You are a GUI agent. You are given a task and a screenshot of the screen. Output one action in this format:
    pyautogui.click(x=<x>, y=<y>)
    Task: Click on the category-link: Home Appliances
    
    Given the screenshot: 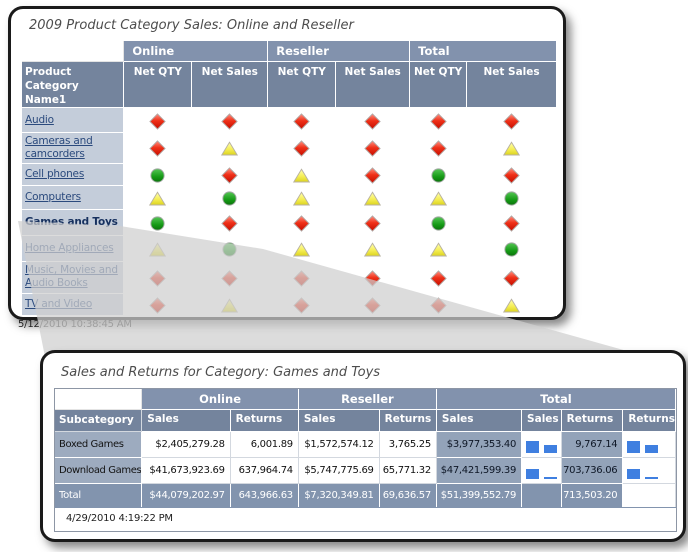 What is the action you would take?
    pyautogui.click(x=69, y=247)
    